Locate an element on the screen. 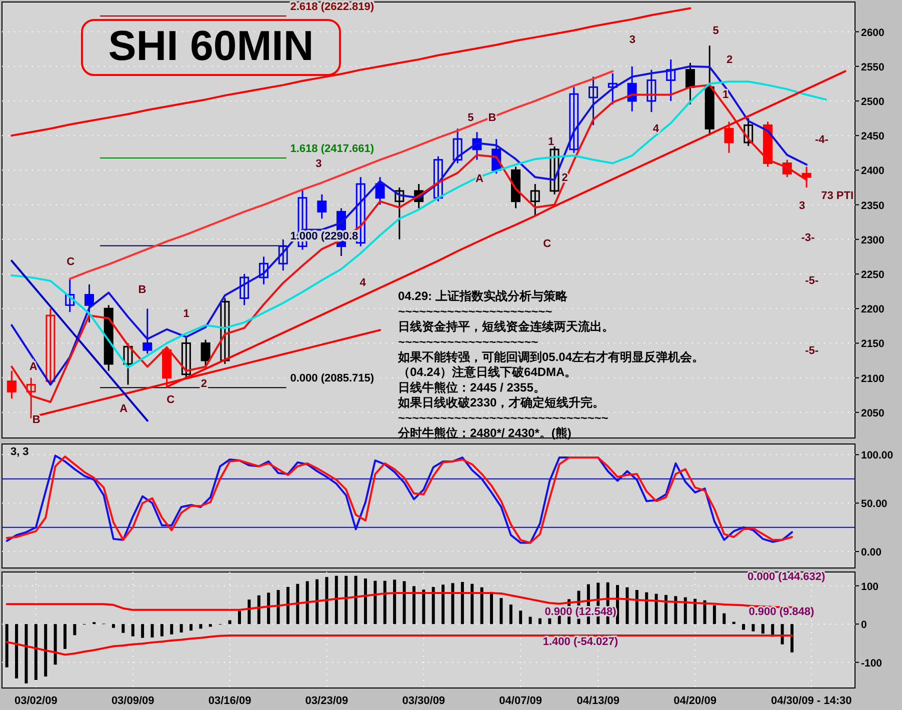  y-tick-label: 2450 is located at coordinates (873, 136).